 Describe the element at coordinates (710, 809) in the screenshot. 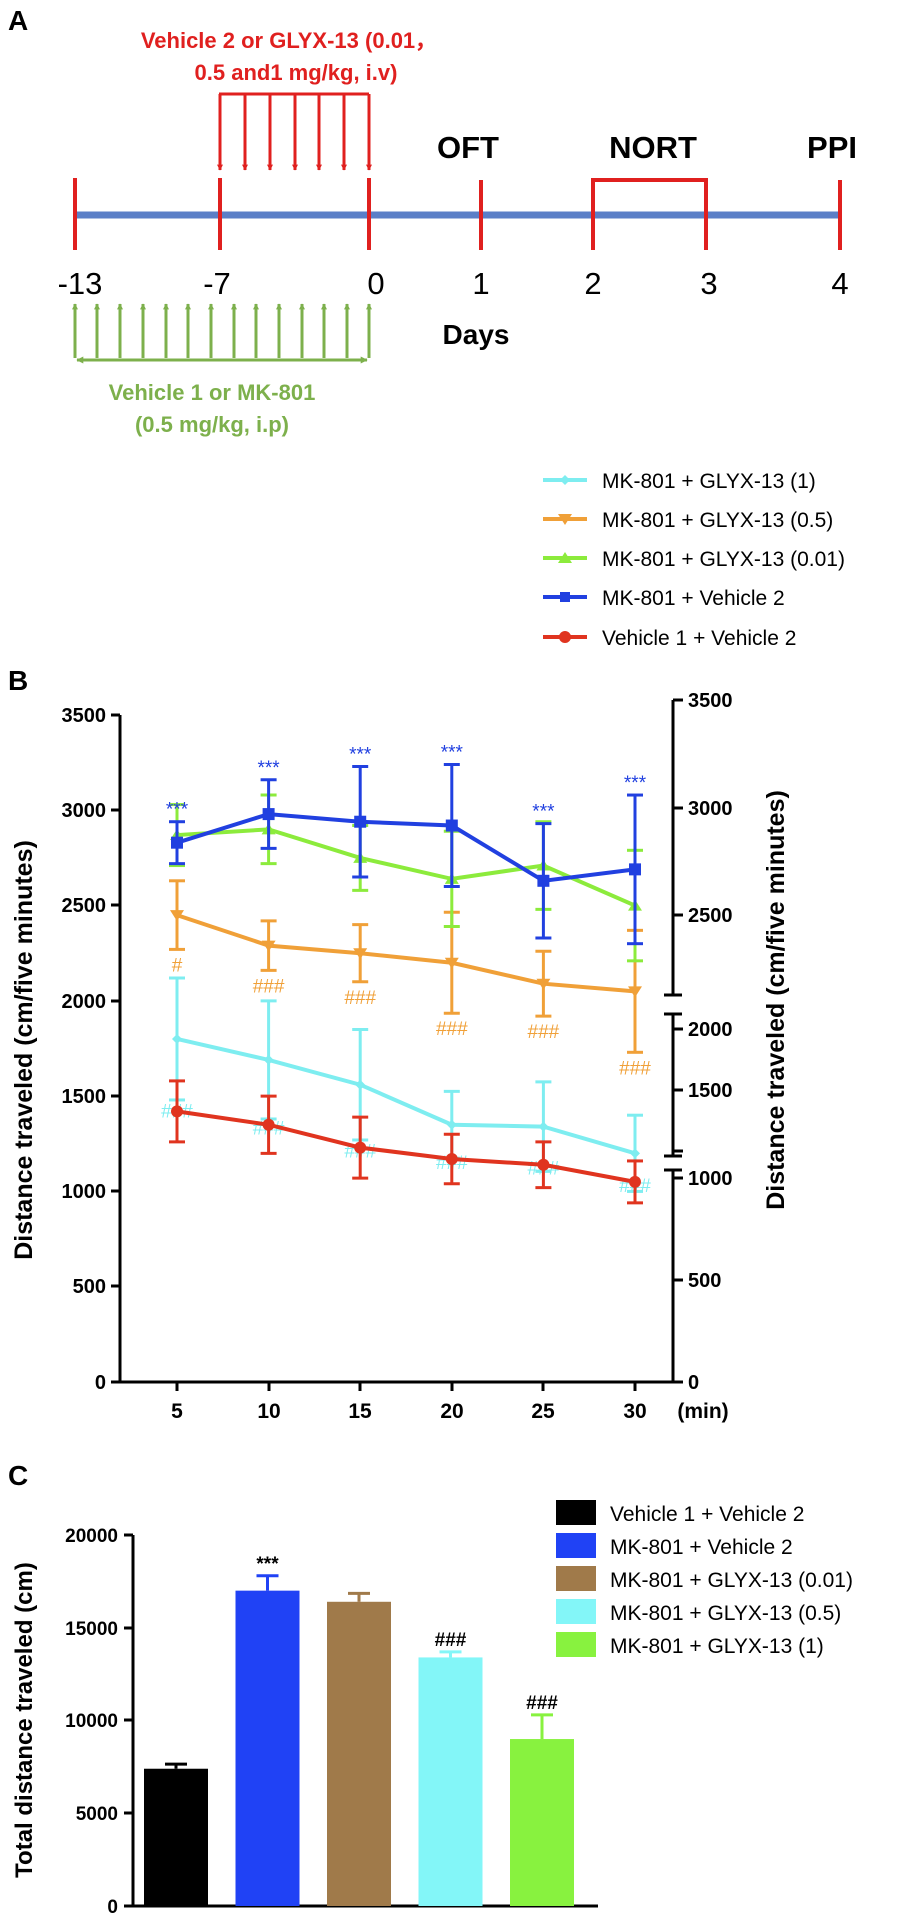

I see `right-tick-3000: 3000` at that location.